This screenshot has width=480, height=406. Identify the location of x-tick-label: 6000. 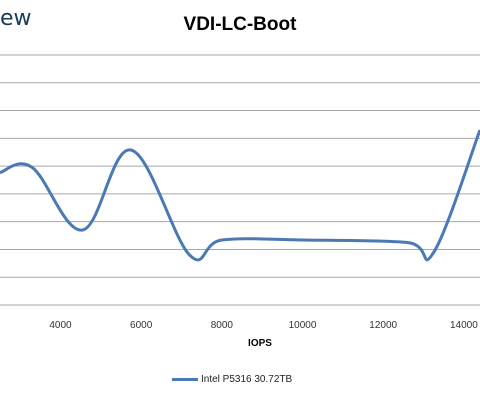
(141, 325).